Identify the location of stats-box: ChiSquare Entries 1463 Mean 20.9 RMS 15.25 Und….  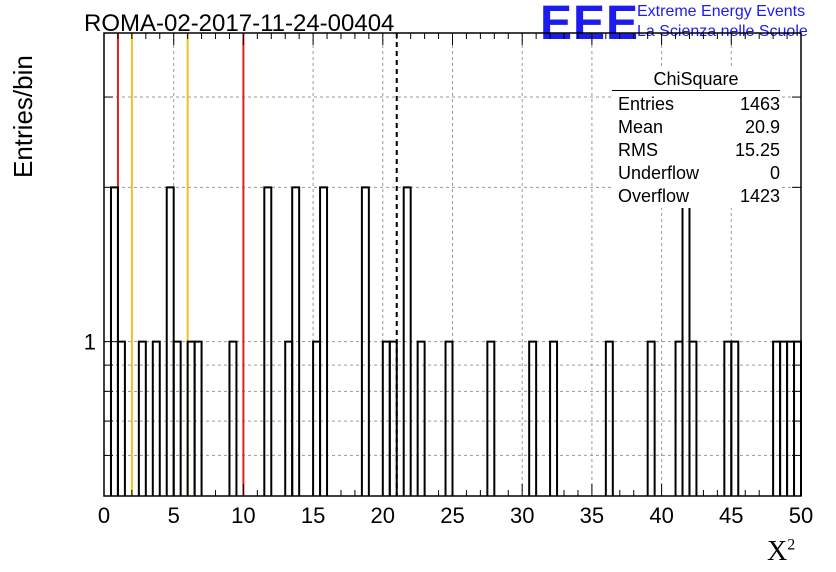
(696, 138).